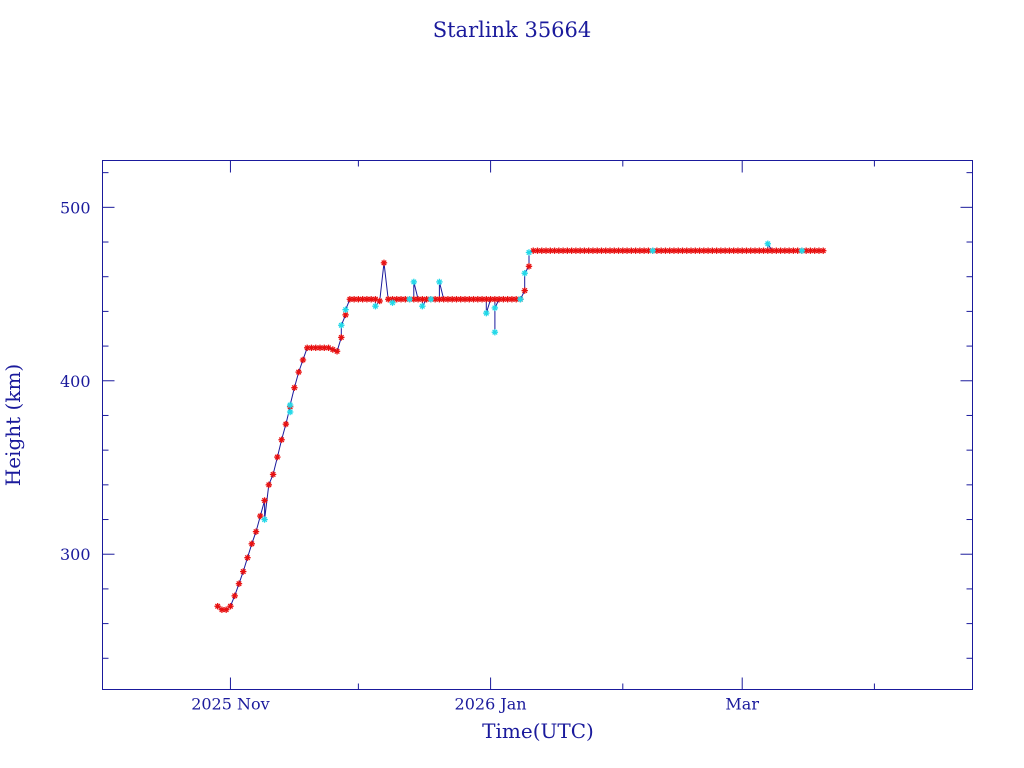 Image resolution: width=1024 pixels, height=768 pixels. I want to click on y-tick-label: 500, so click(75, 207).